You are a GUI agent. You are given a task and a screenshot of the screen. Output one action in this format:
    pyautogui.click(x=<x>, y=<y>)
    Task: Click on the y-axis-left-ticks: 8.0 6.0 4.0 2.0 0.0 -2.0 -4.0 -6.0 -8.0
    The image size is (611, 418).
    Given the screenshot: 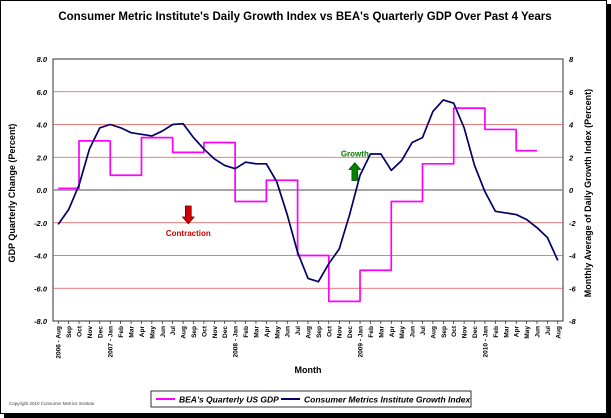 What is the action you would take?
    pyautogui.click(x=41, y=190)
    